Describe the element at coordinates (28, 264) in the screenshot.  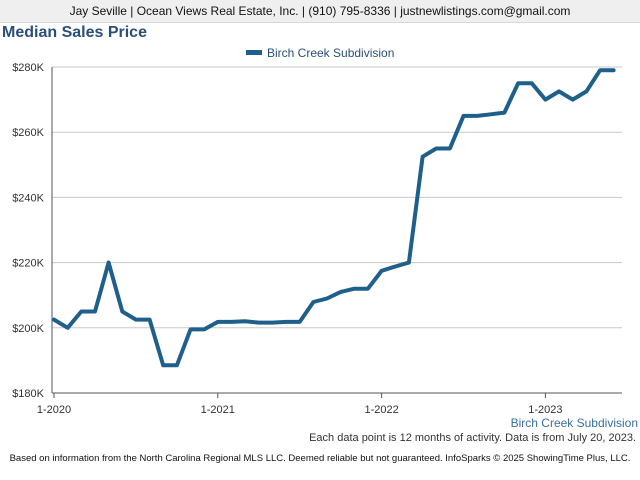
I see `y-tick-label: $220K` at that location.